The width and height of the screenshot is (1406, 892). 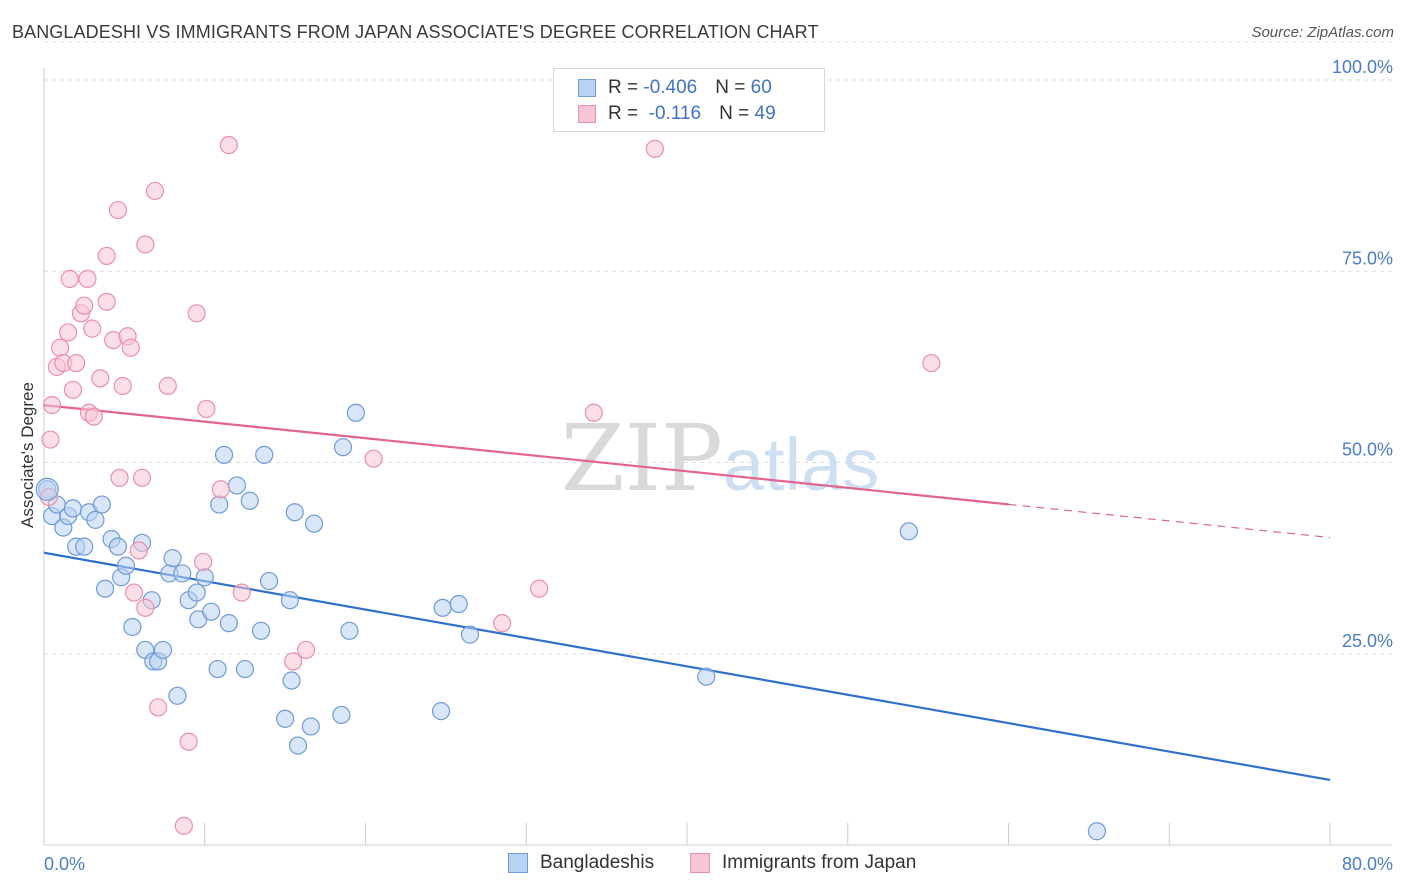 What do you see at coordinates (526, 455) in the screenshot?
I see `japan-trend-line` at bounding box center [526, 455].